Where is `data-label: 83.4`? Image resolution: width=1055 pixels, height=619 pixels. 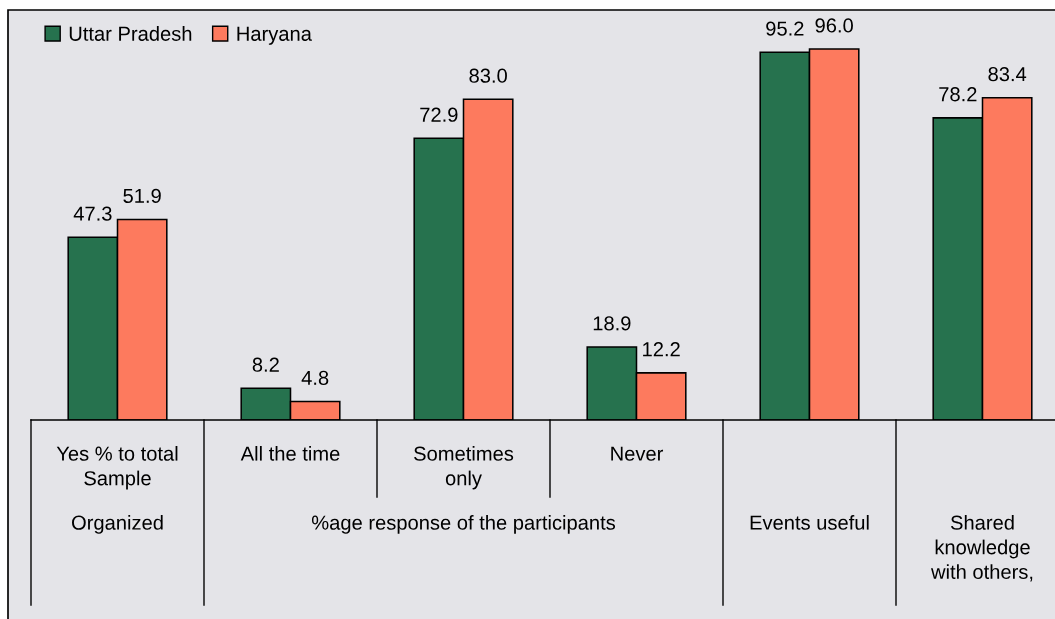 data-label: 83.4 is located at coordinates (1007, 74).